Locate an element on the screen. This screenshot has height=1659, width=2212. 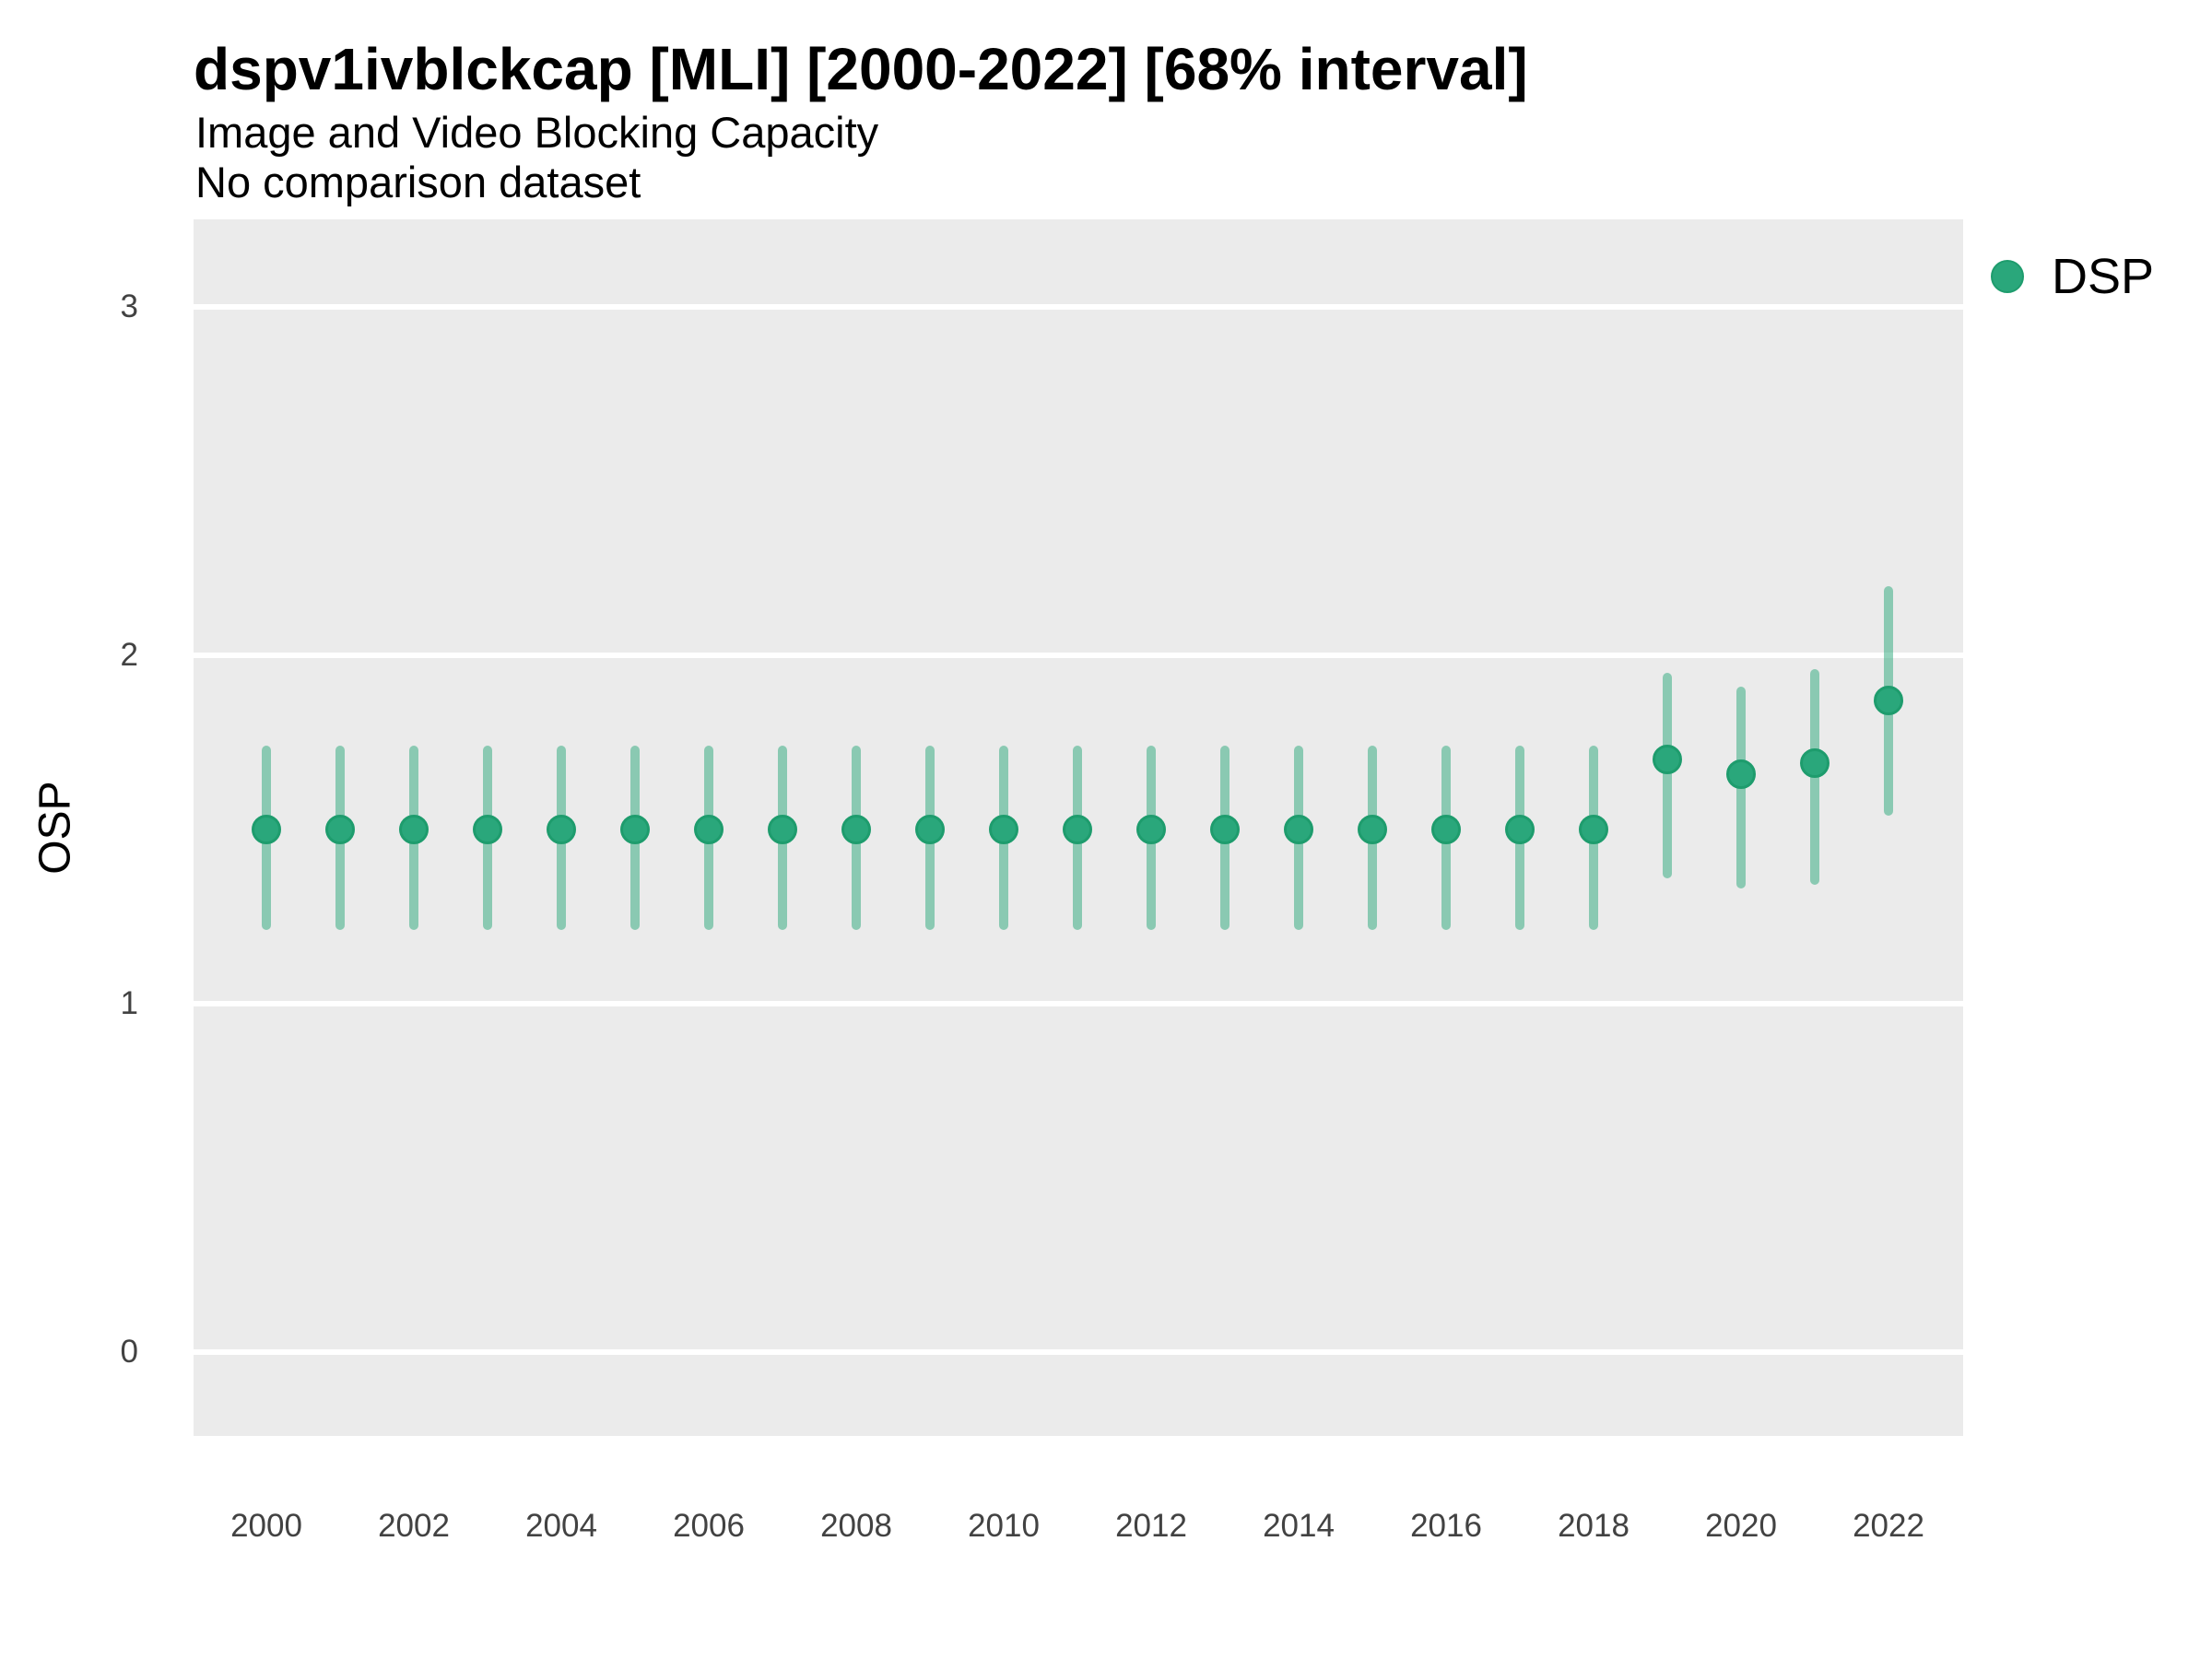
point-2004 is located at coordinates (561, 829).